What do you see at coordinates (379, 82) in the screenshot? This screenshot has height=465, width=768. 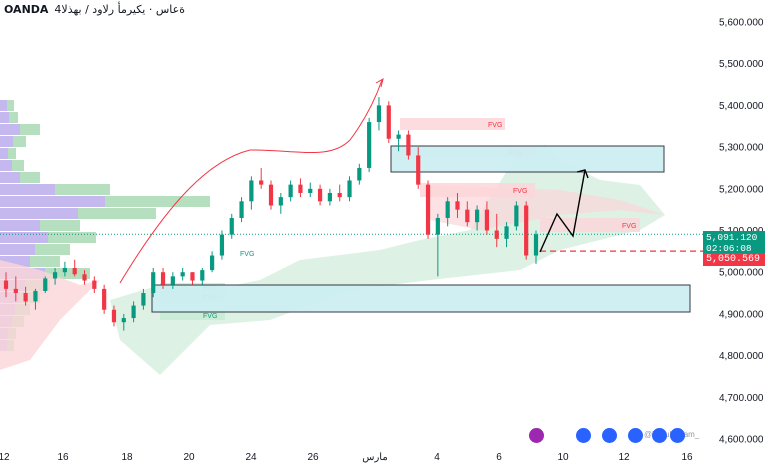 I see `trend-arrow-head` at bounding box center [379, 82].